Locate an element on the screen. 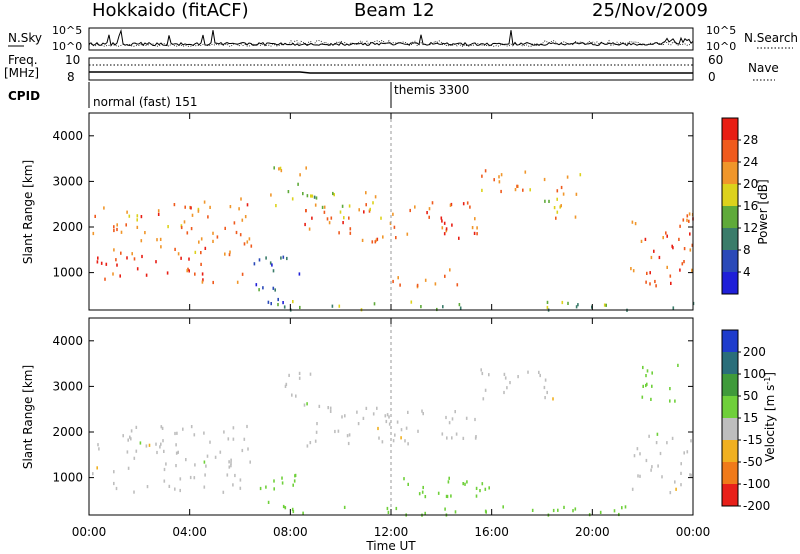 The height and width of the screenshot is (554, 800). date-label: 25/Nov/2009 is located at coordinates (650, 10).